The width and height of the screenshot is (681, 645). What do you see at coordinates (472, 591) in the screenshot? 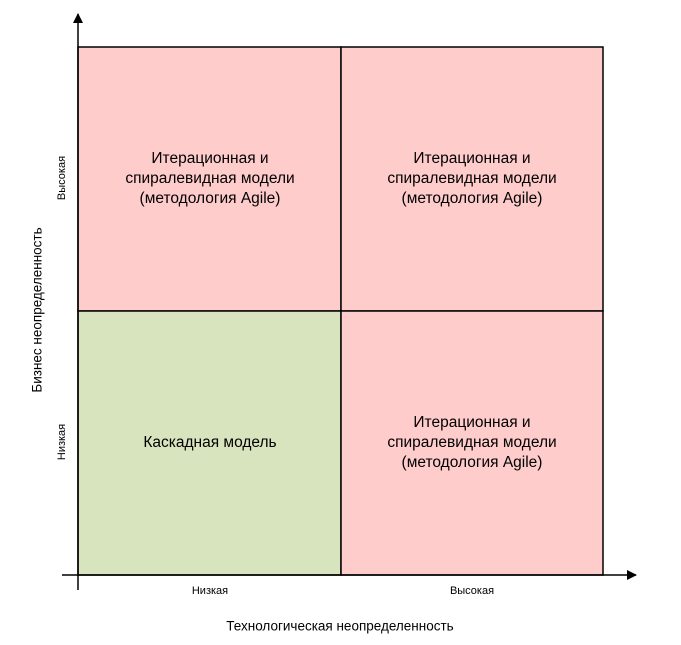
I see `x-axis-label: Высокая` at bounding box center [472, 591].